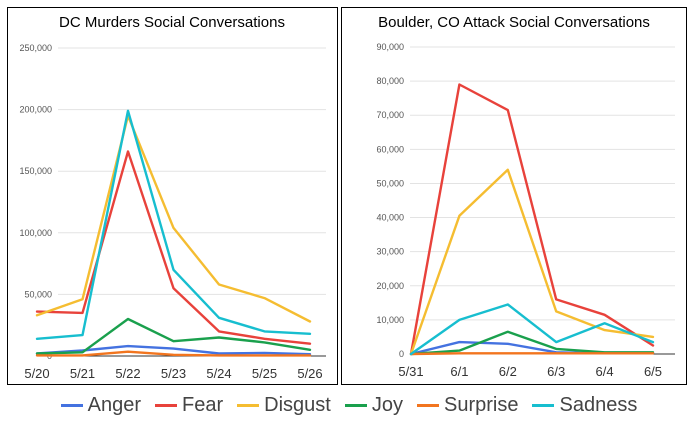  I want to click on boulder-y-tick-label: 0, so click(401, 354).